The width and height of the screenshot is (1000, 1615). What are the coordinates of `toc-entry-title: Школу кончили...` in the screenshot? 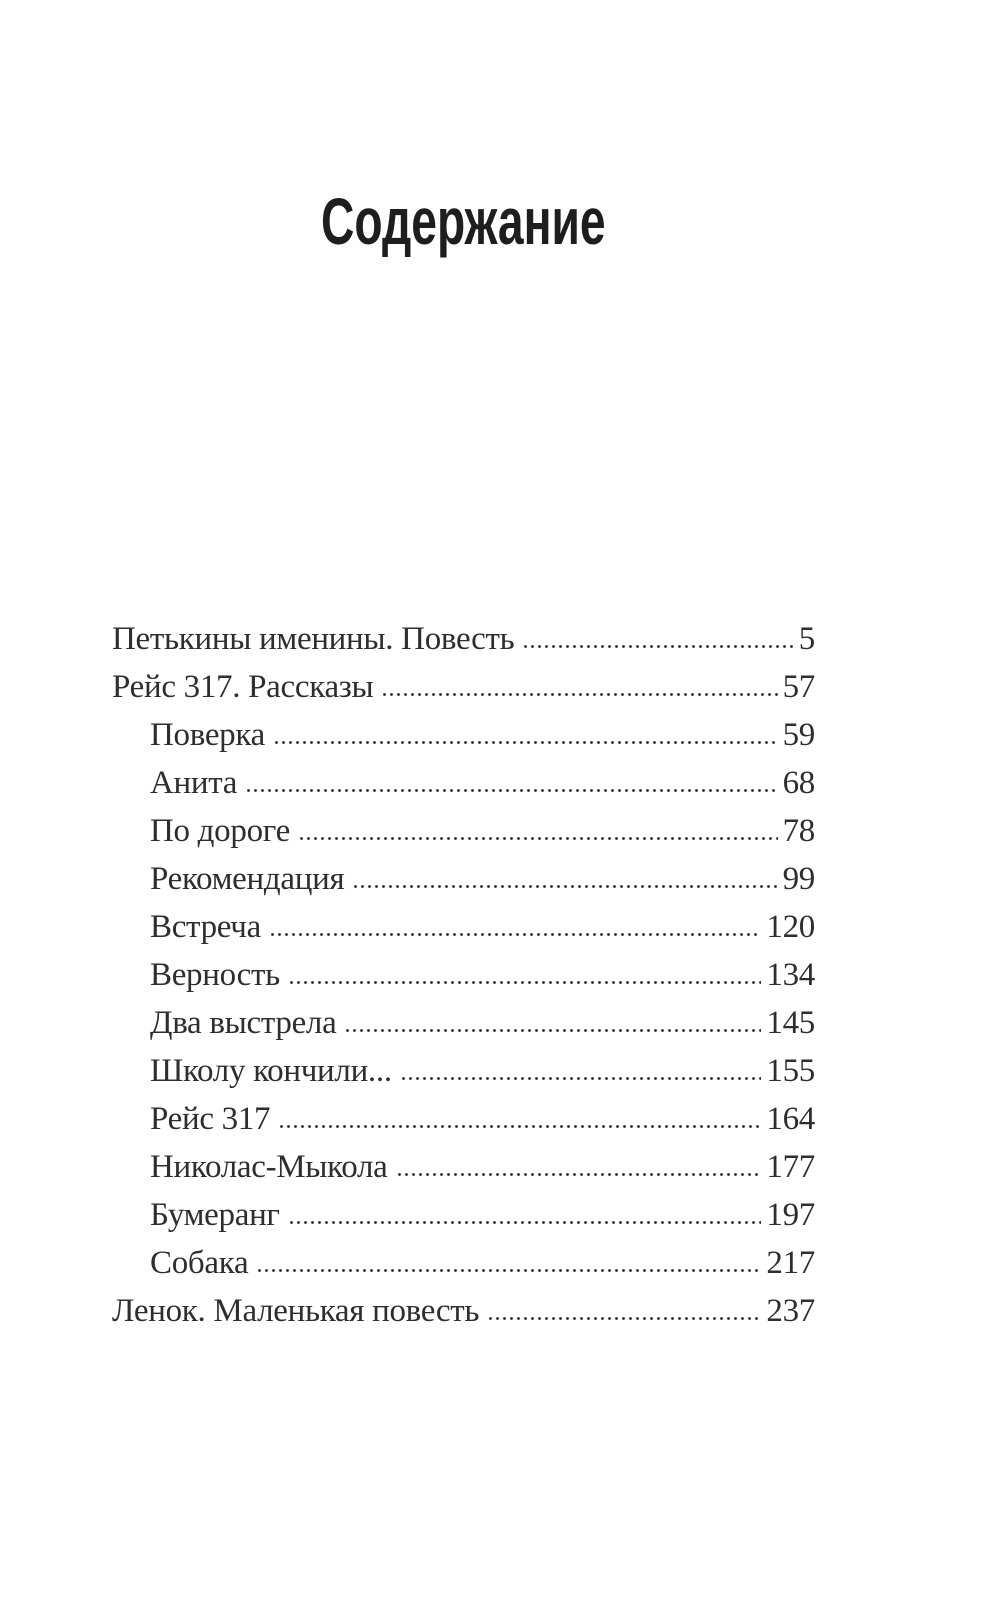 It's located at (271, 1071).